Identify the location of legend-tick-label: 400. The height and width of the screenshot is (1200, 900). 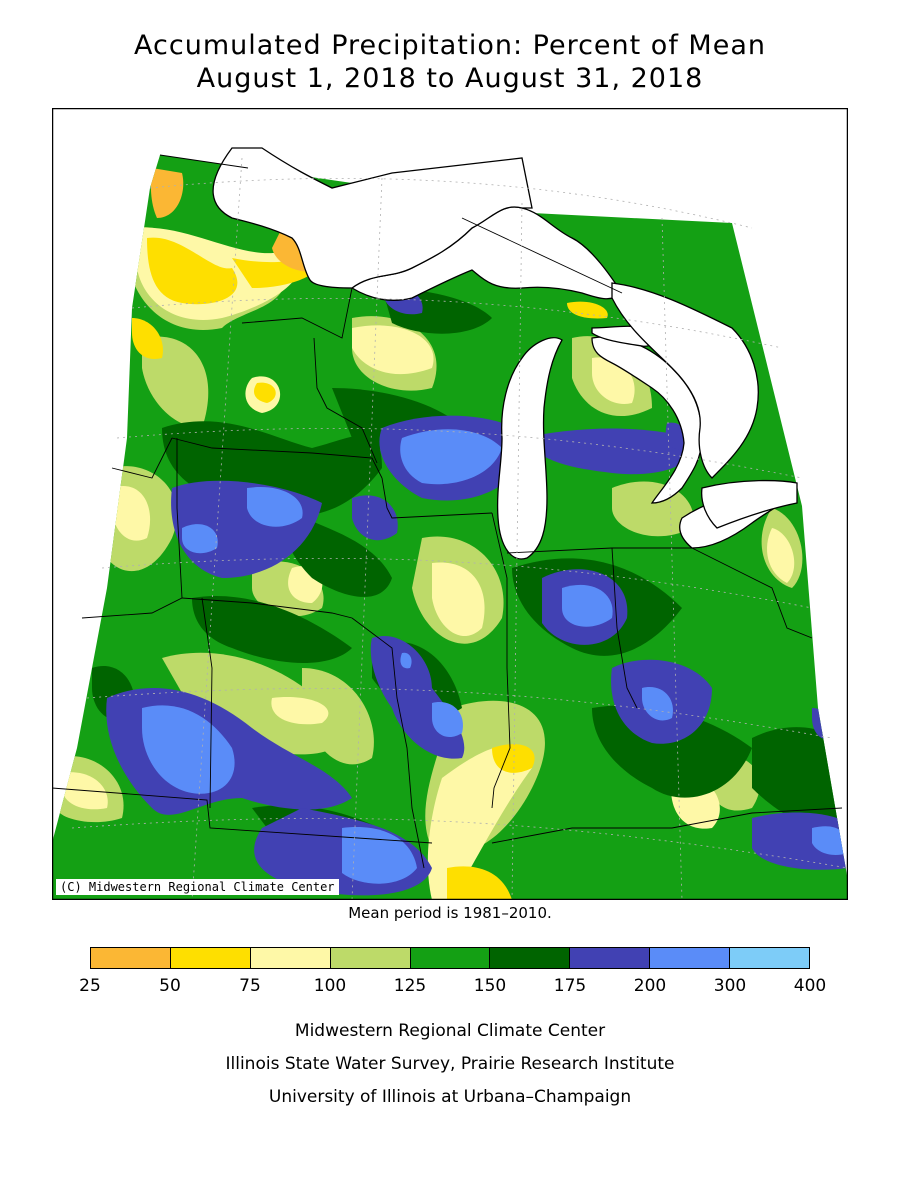
(810, 986).